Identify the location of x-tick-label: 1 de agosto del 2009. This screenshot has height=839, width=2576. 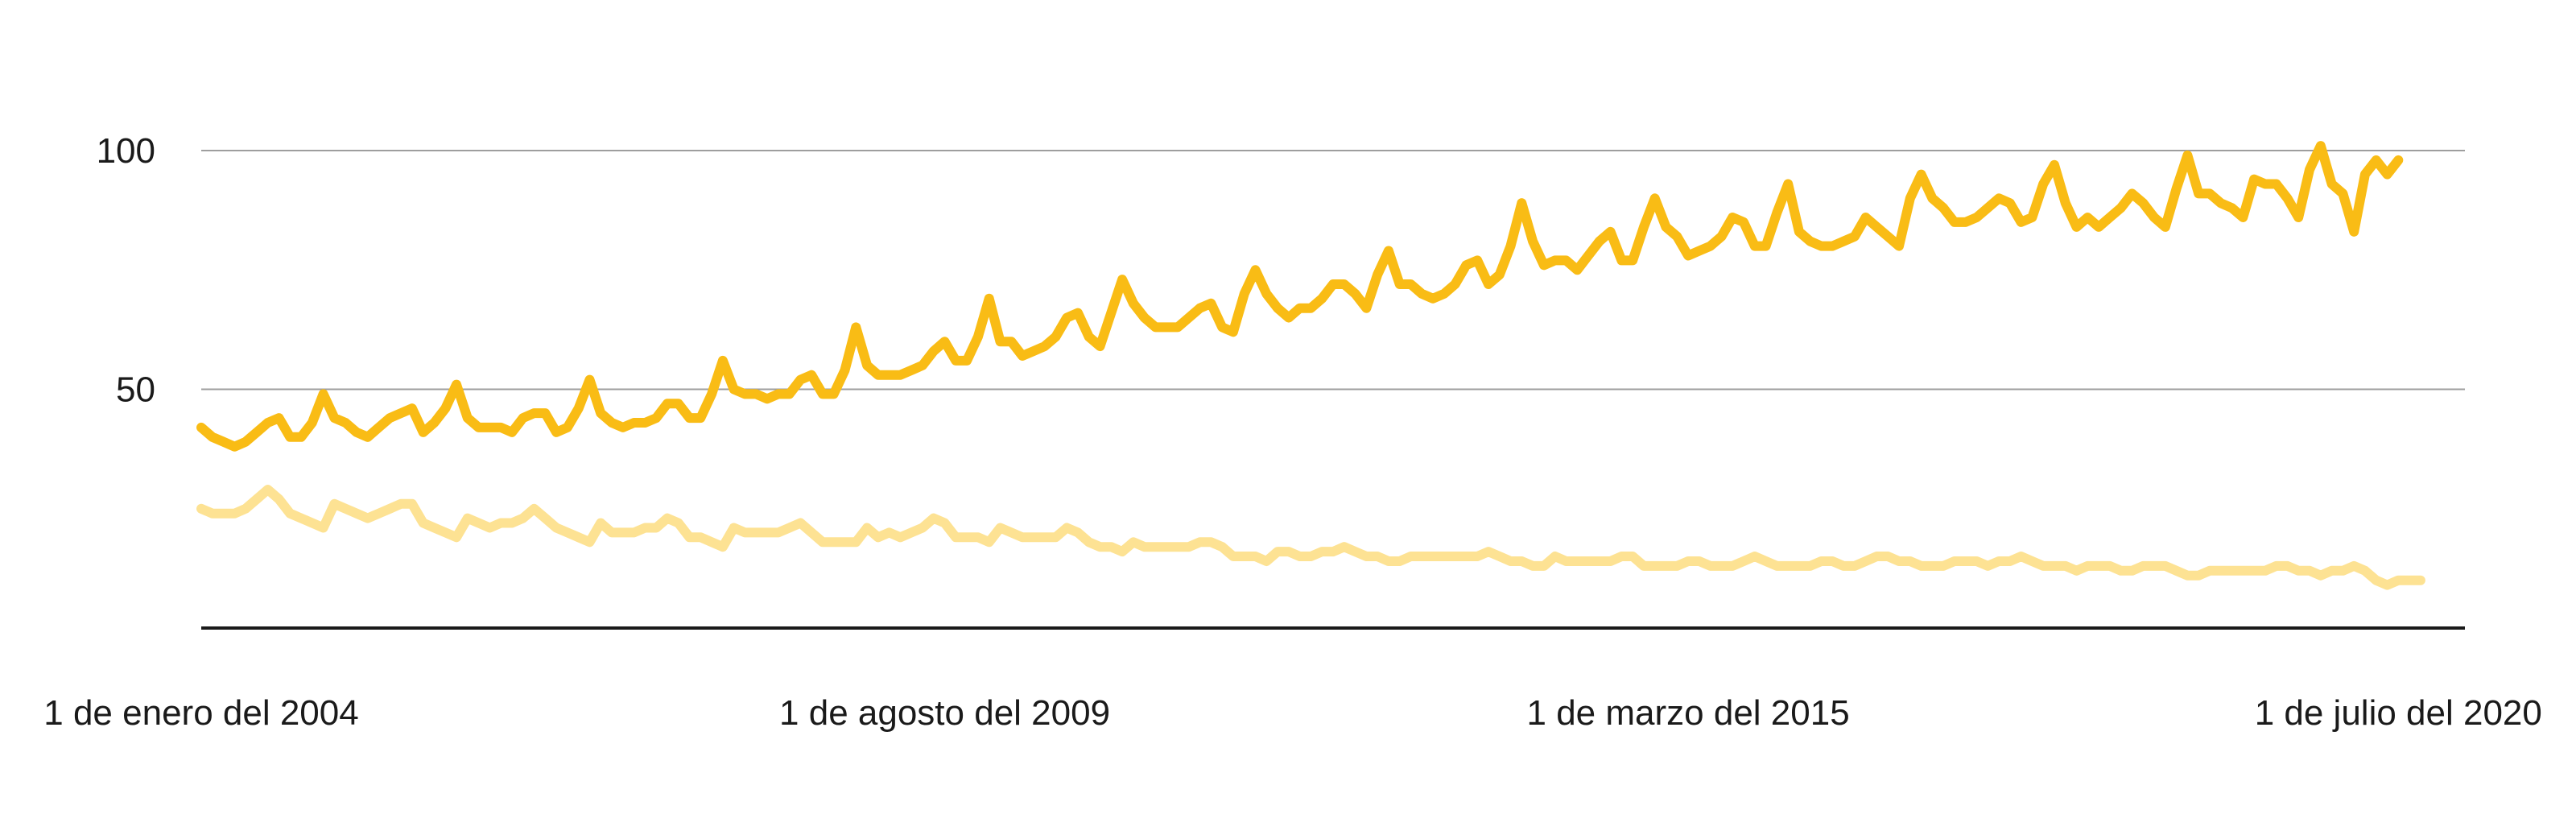
(944, 713).